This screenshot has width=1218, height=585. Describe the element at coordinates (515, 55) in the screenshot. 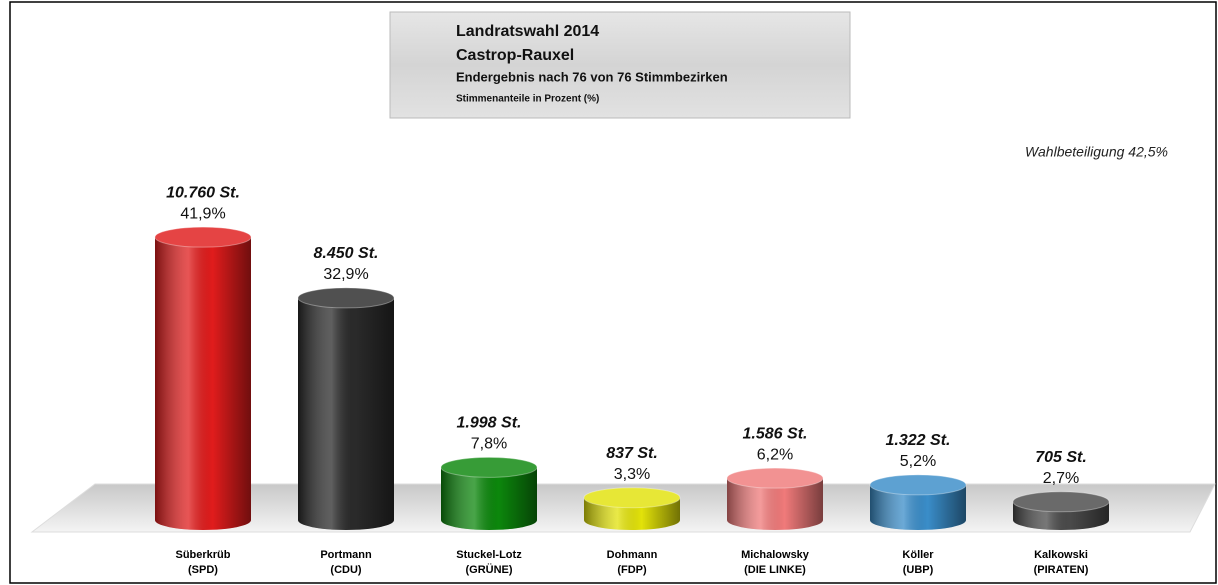

I see `chart-title: Castrop-Rauxel` at that location.